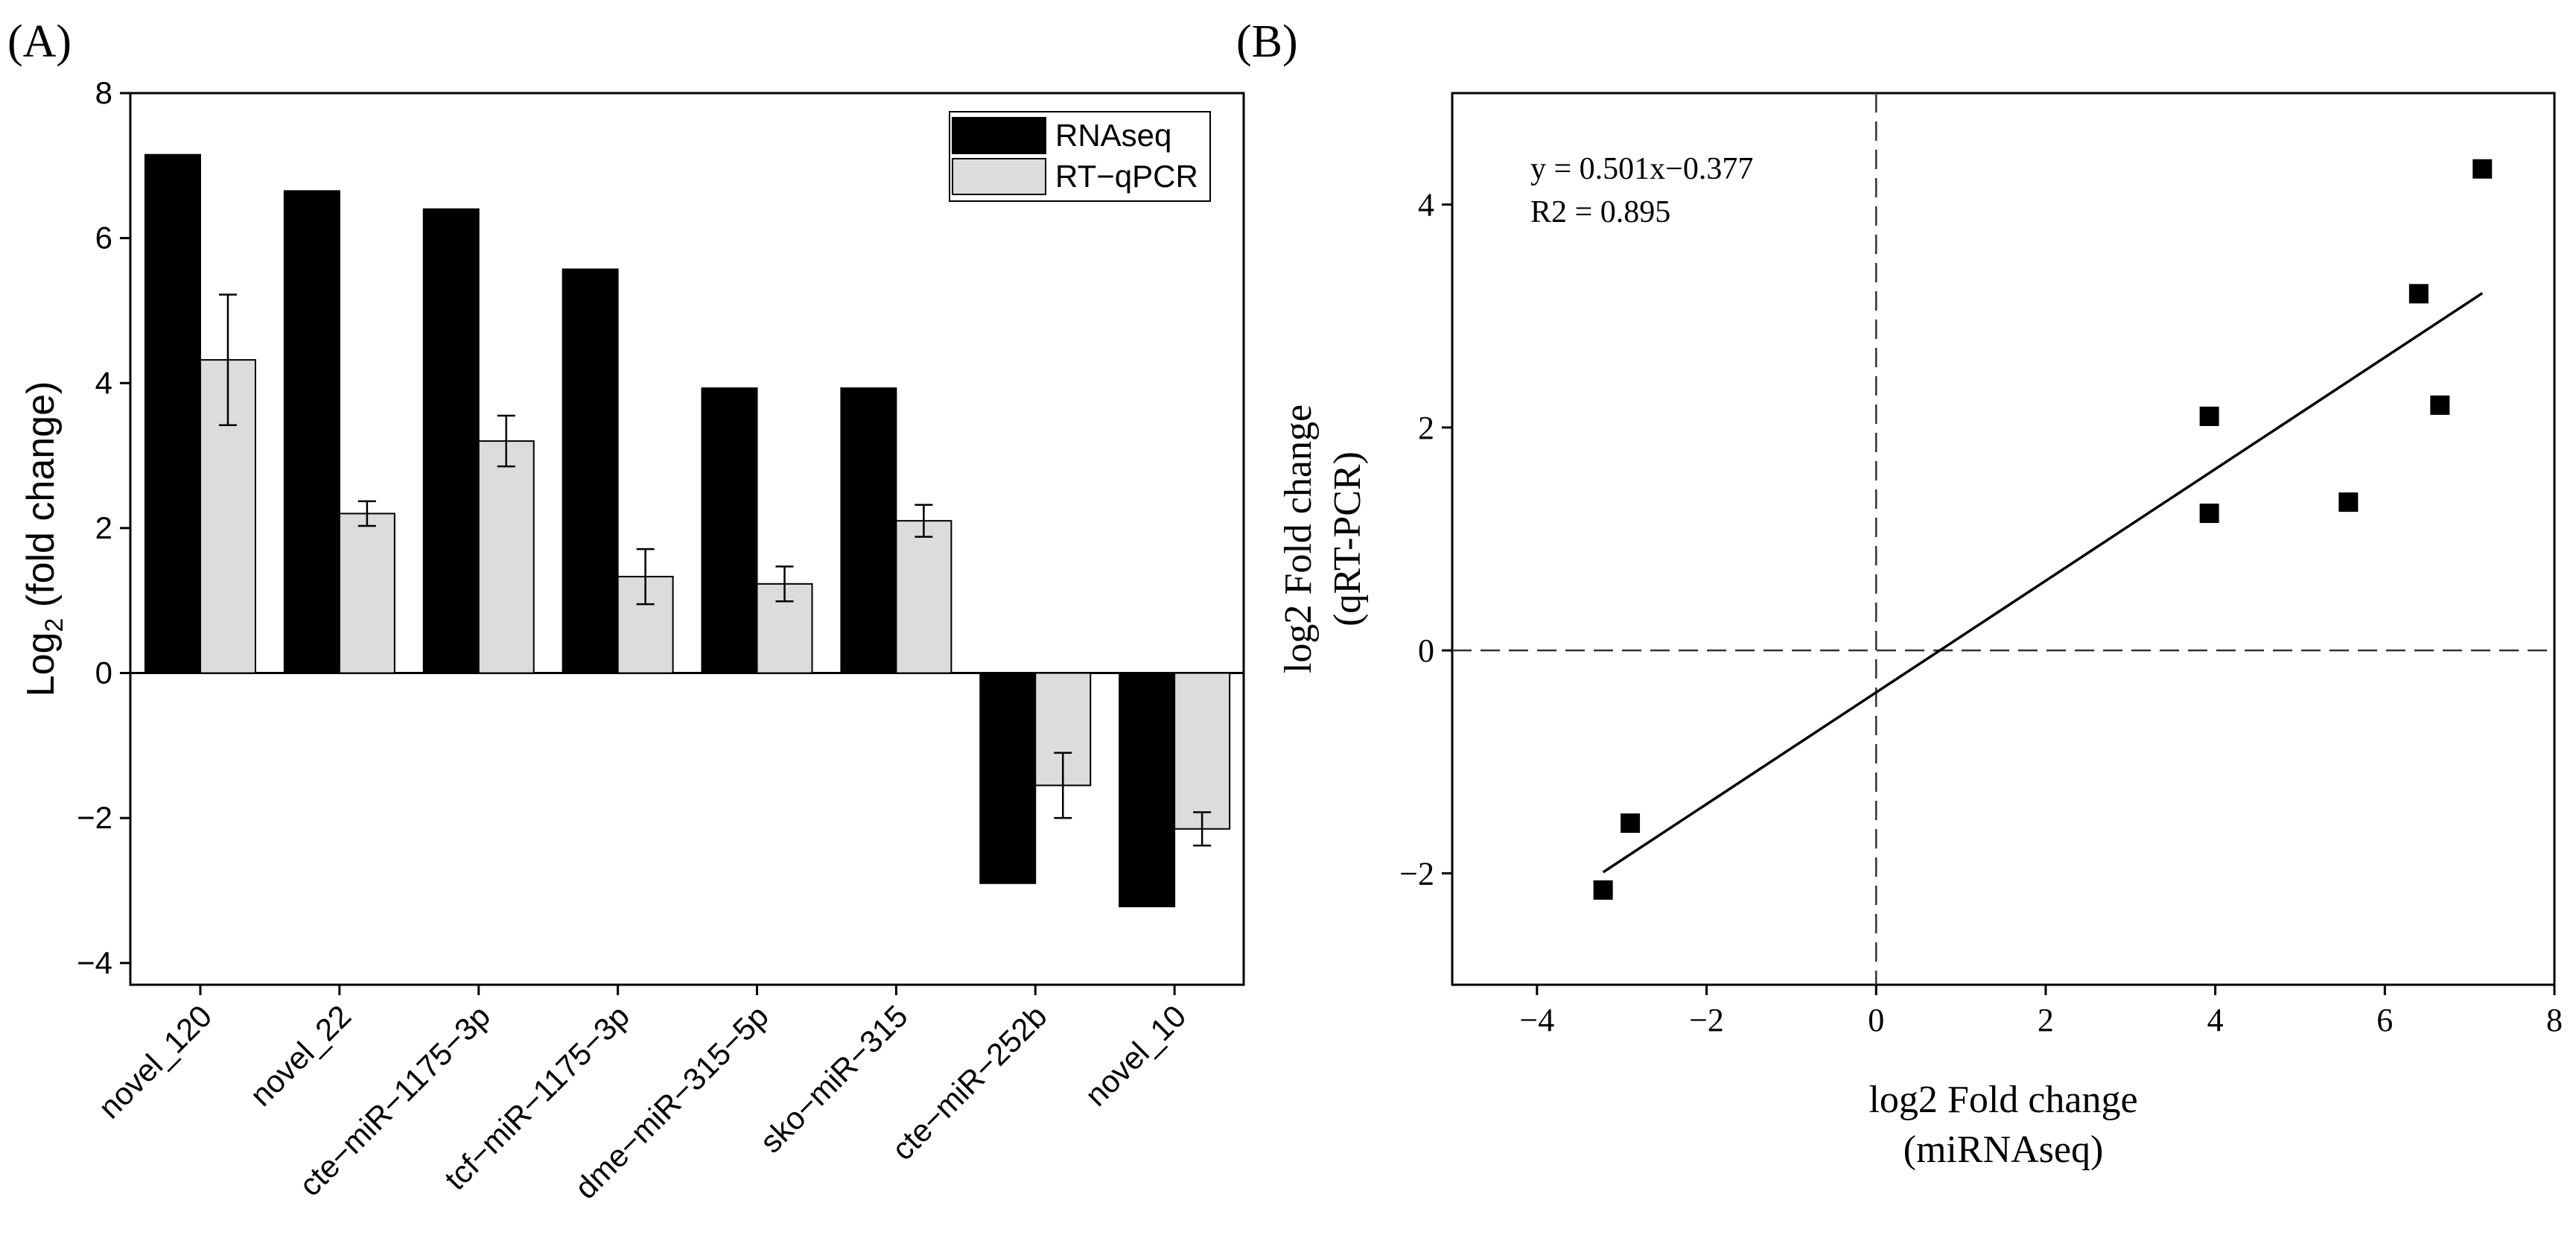  What do you see at coordinates (39, 42) in the screenshot?
I see `panel-a-label: (A)` at bounding box center [39, 42].